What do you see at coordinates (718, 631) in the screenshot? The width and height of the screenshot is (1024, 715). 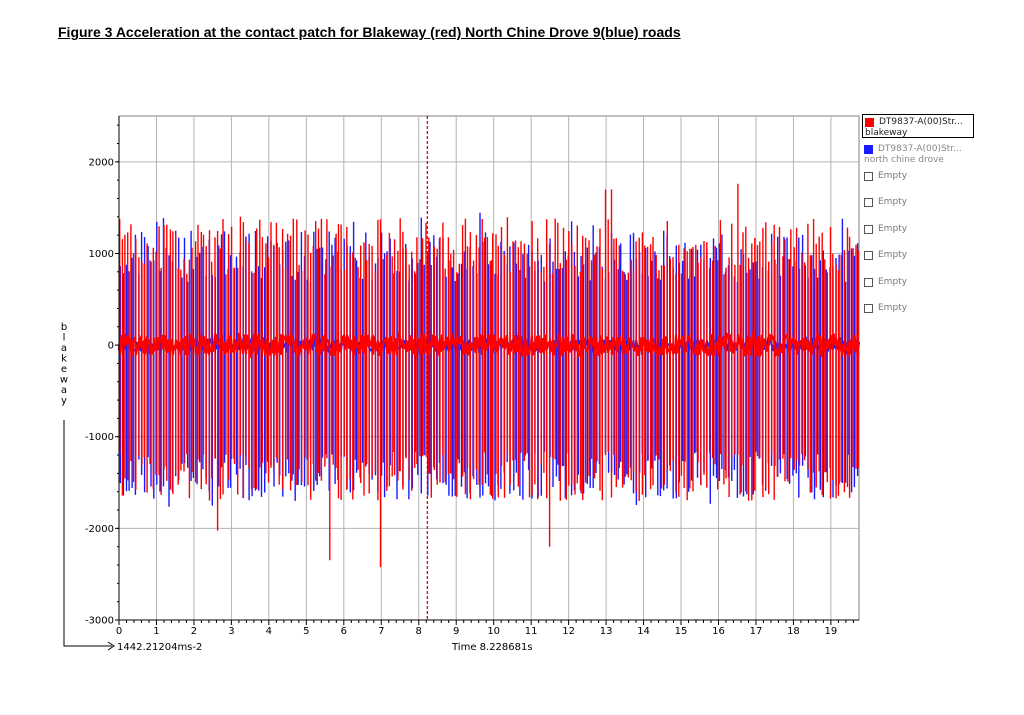 I see `x-tick-label: 16` at bounding box center [718, 631].